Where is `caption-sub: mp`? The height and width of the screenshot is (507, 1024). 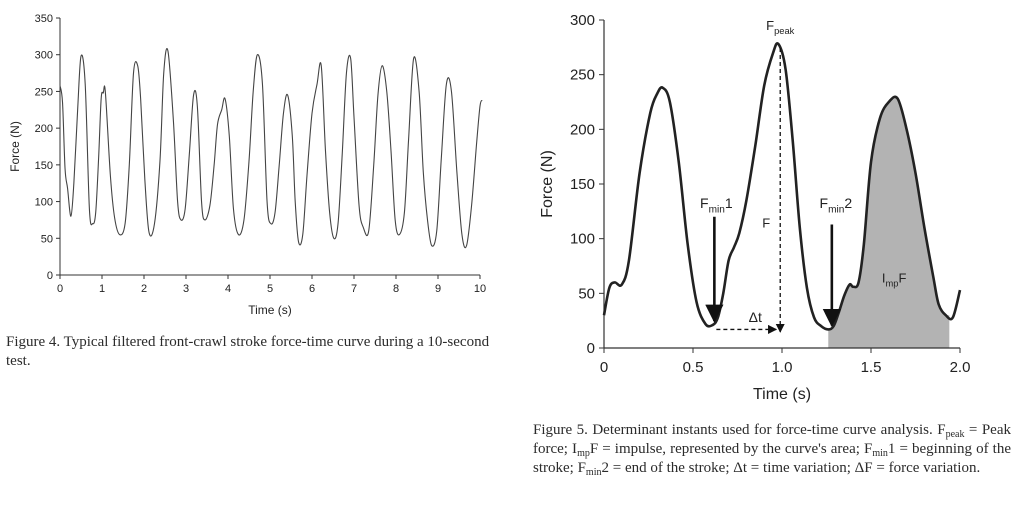 caption-sub: mp is located at coordinates (583, 453).